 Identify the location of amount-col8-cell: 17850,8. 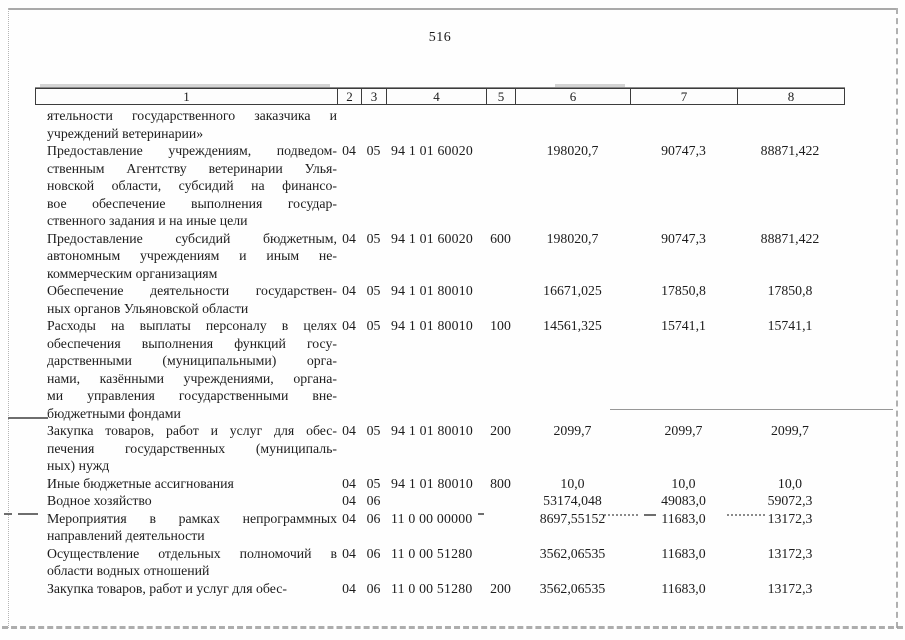
(790, 290).